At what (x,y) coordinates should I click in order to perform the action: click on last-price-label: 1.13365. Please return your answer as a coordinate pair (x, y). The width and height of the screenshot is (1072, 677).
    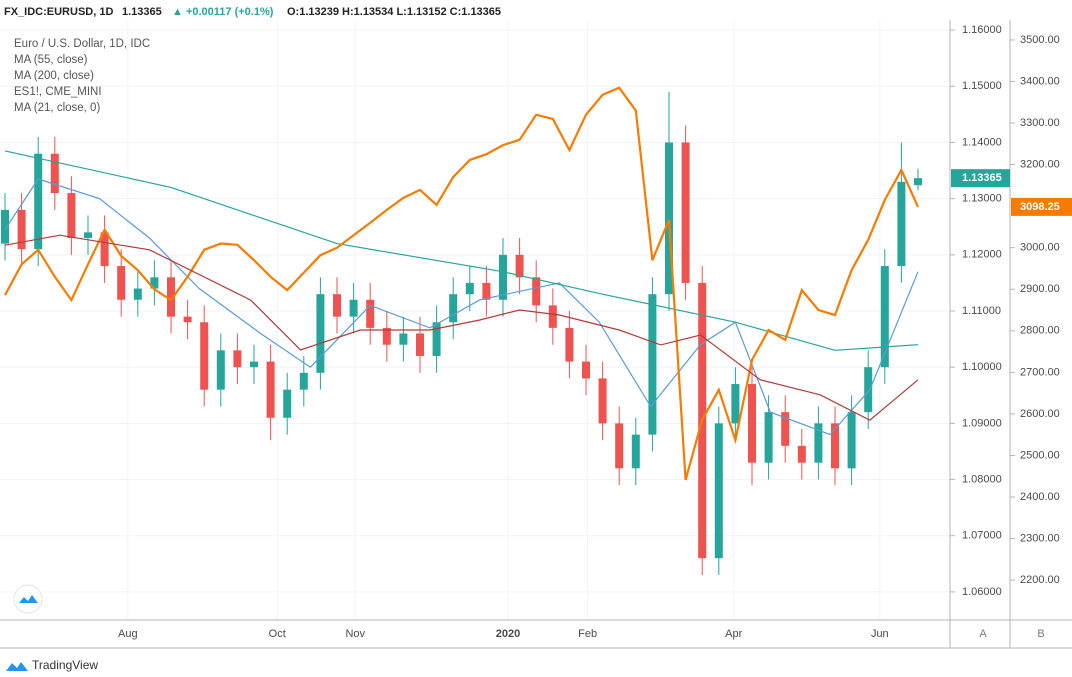
    Looking at the image, I should click on (982, 178).